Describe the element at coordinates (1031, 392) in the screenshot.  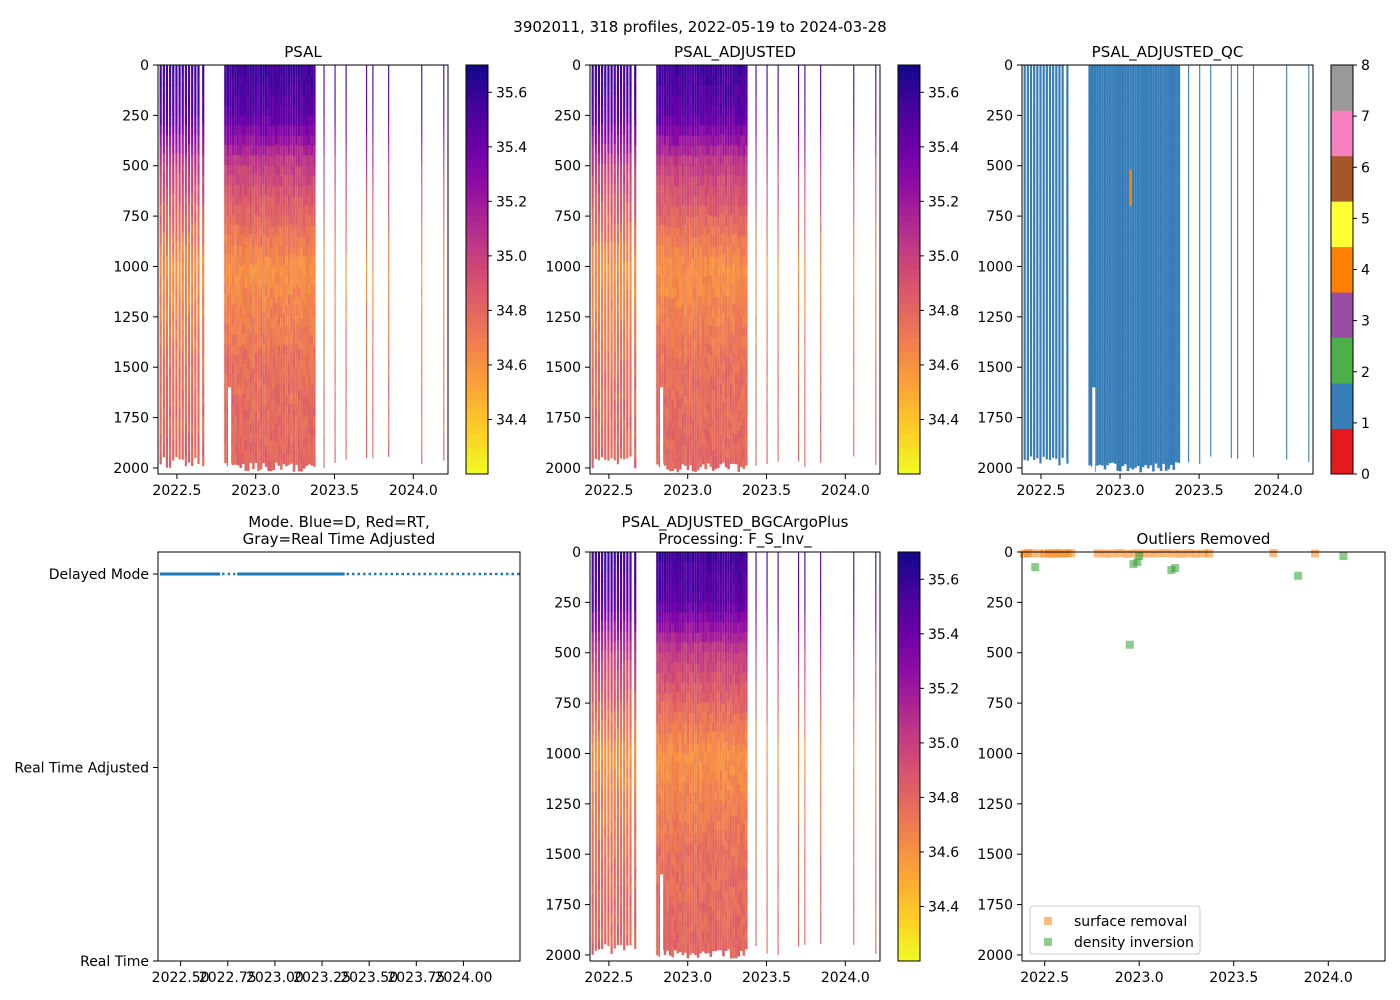
I see `psal_adjusted_qc-cell-profile` at that location.